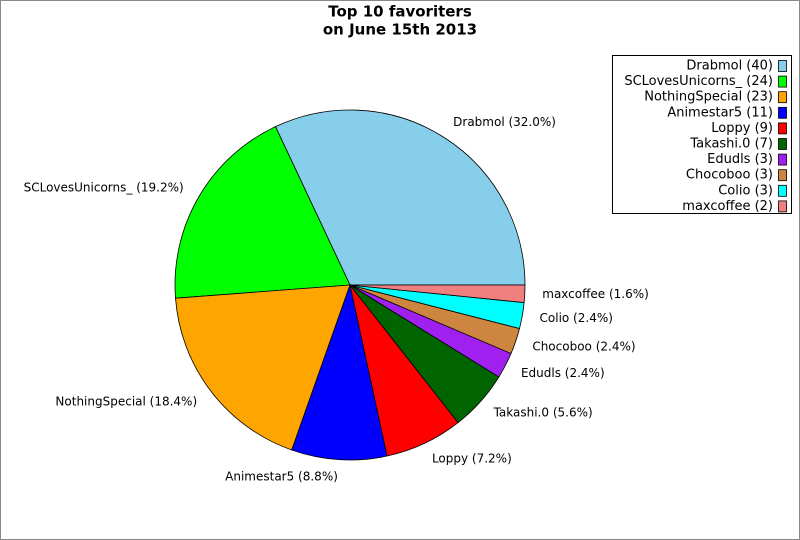 The height and width of the screenshot is (540, 800). I want to click on legend-label: Drabmol (40), so click(729, 66).